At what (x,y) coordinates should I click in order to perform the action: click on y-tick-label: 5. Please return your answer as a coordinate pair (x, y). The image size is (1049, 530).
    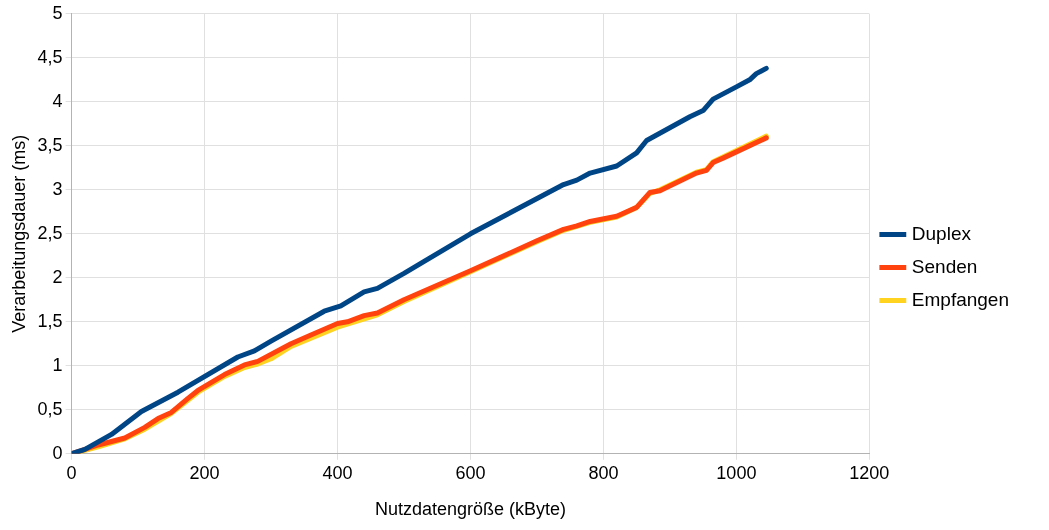
    Looking at the image, I should click on (57, 12).